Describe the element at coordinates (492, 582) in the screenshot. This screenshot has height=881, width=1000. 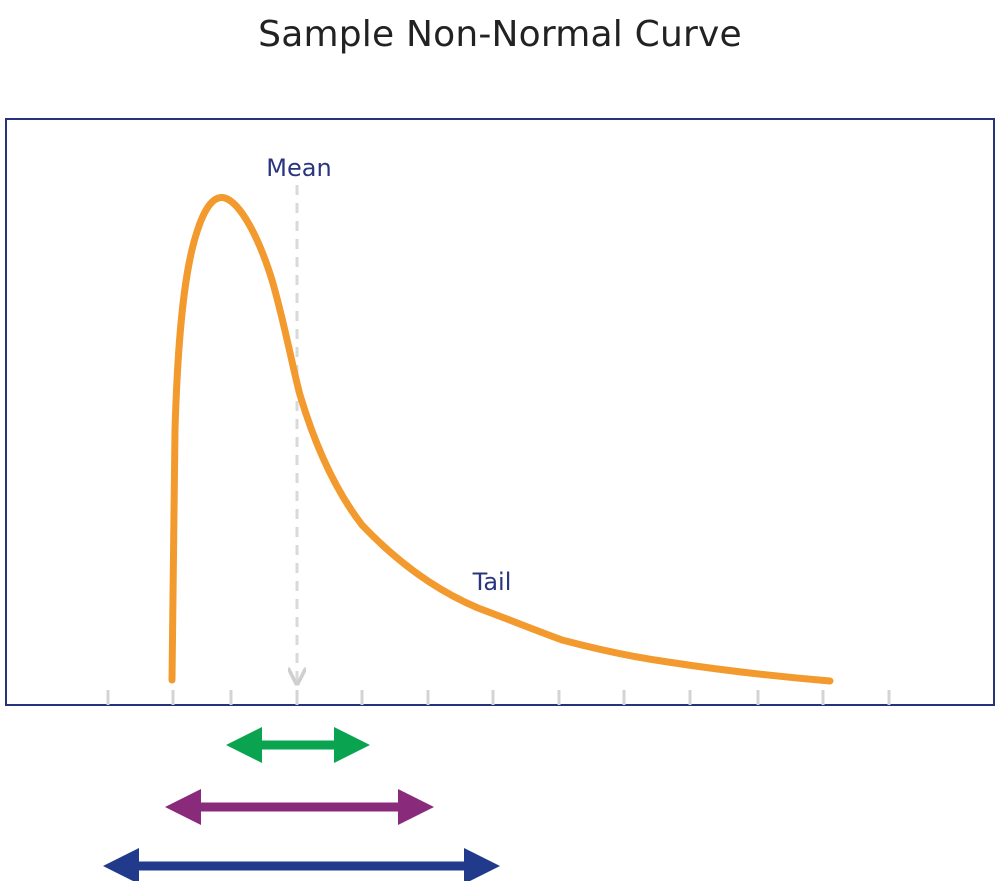
I see `tail-label: Tail` at that location.